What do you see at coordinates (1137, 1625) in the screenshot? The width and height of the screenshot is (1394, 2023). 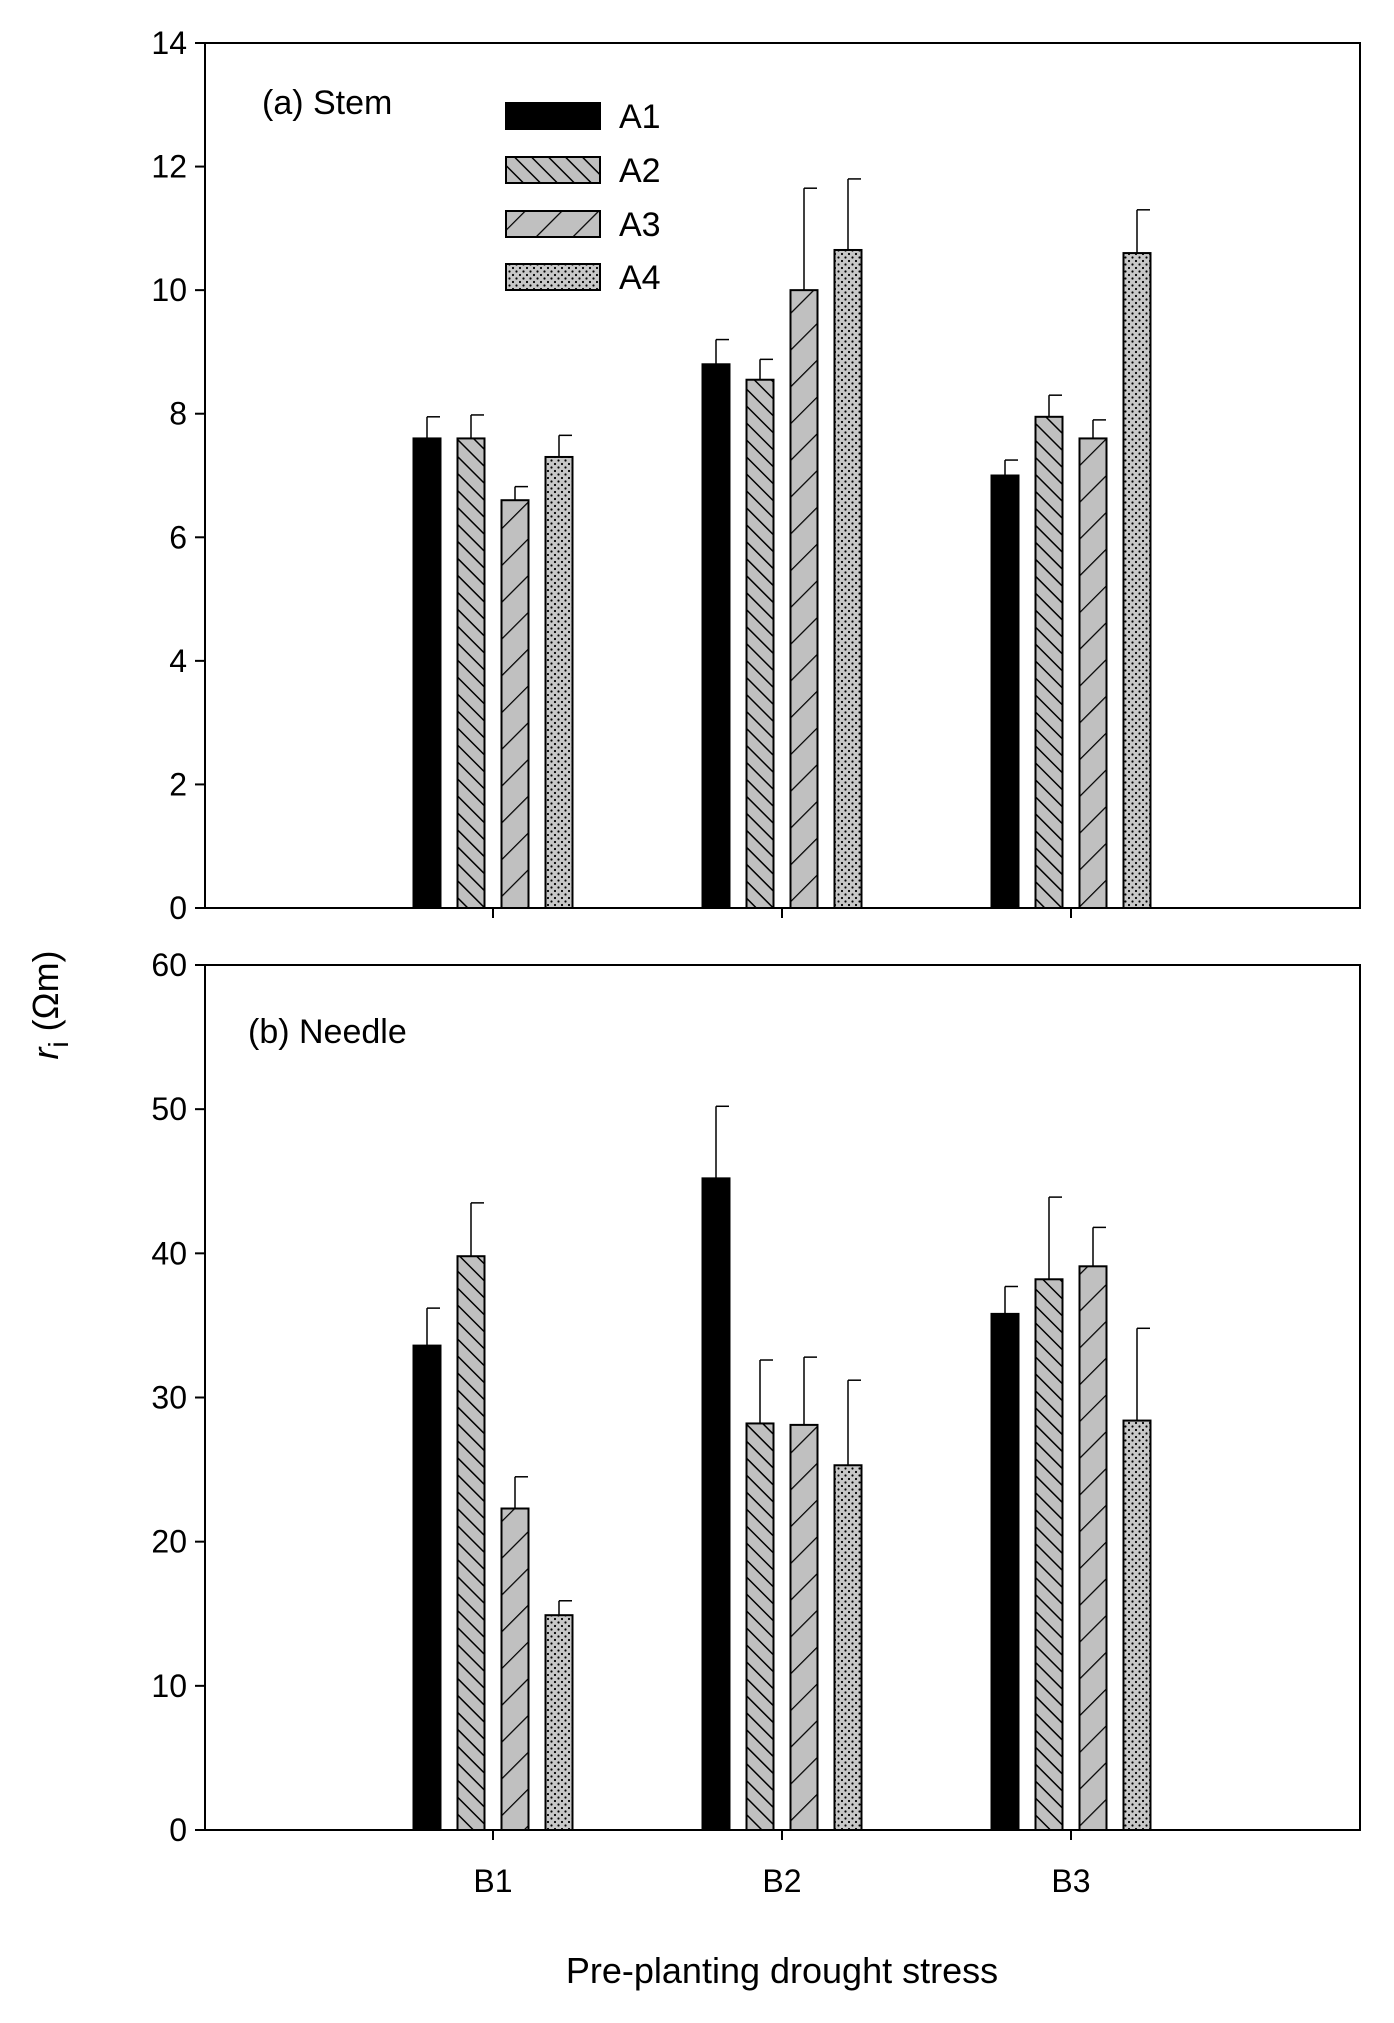 I see `needle-a4-b3-bar` at bounding box center [1137, 1625].